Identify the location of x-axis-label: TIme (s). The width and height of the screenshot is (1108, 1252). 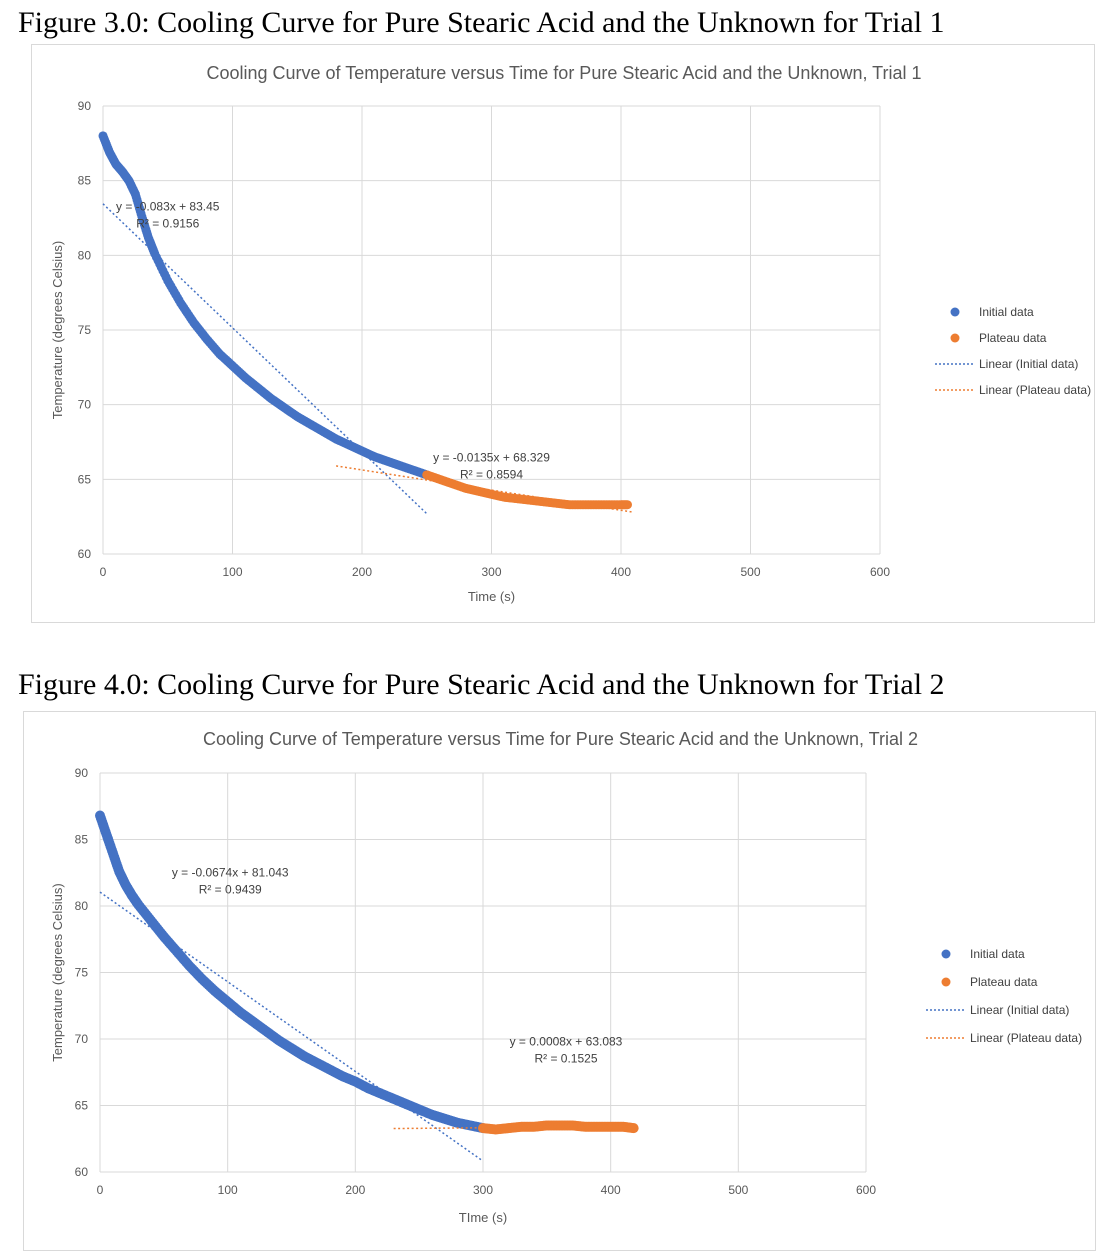
(483, 1217).